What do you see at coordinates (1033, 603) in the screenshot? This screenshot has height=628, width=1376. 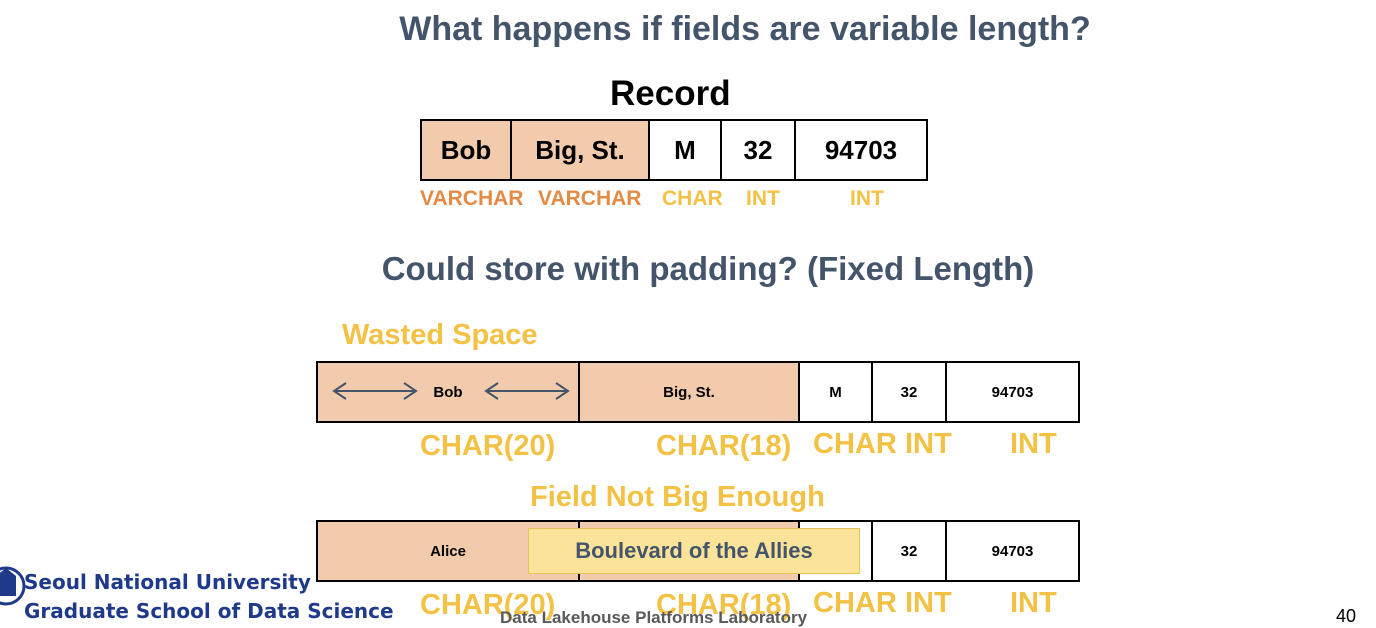 I see `row2-type-int-2: INT` at bounding box center [1033, 603].